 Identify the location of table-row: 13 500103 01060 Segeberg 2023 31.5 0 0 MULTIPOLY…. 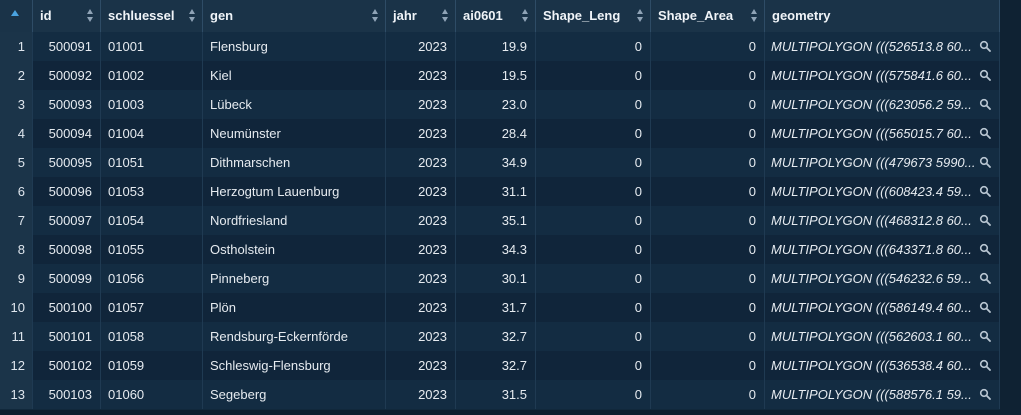
(500, 394).